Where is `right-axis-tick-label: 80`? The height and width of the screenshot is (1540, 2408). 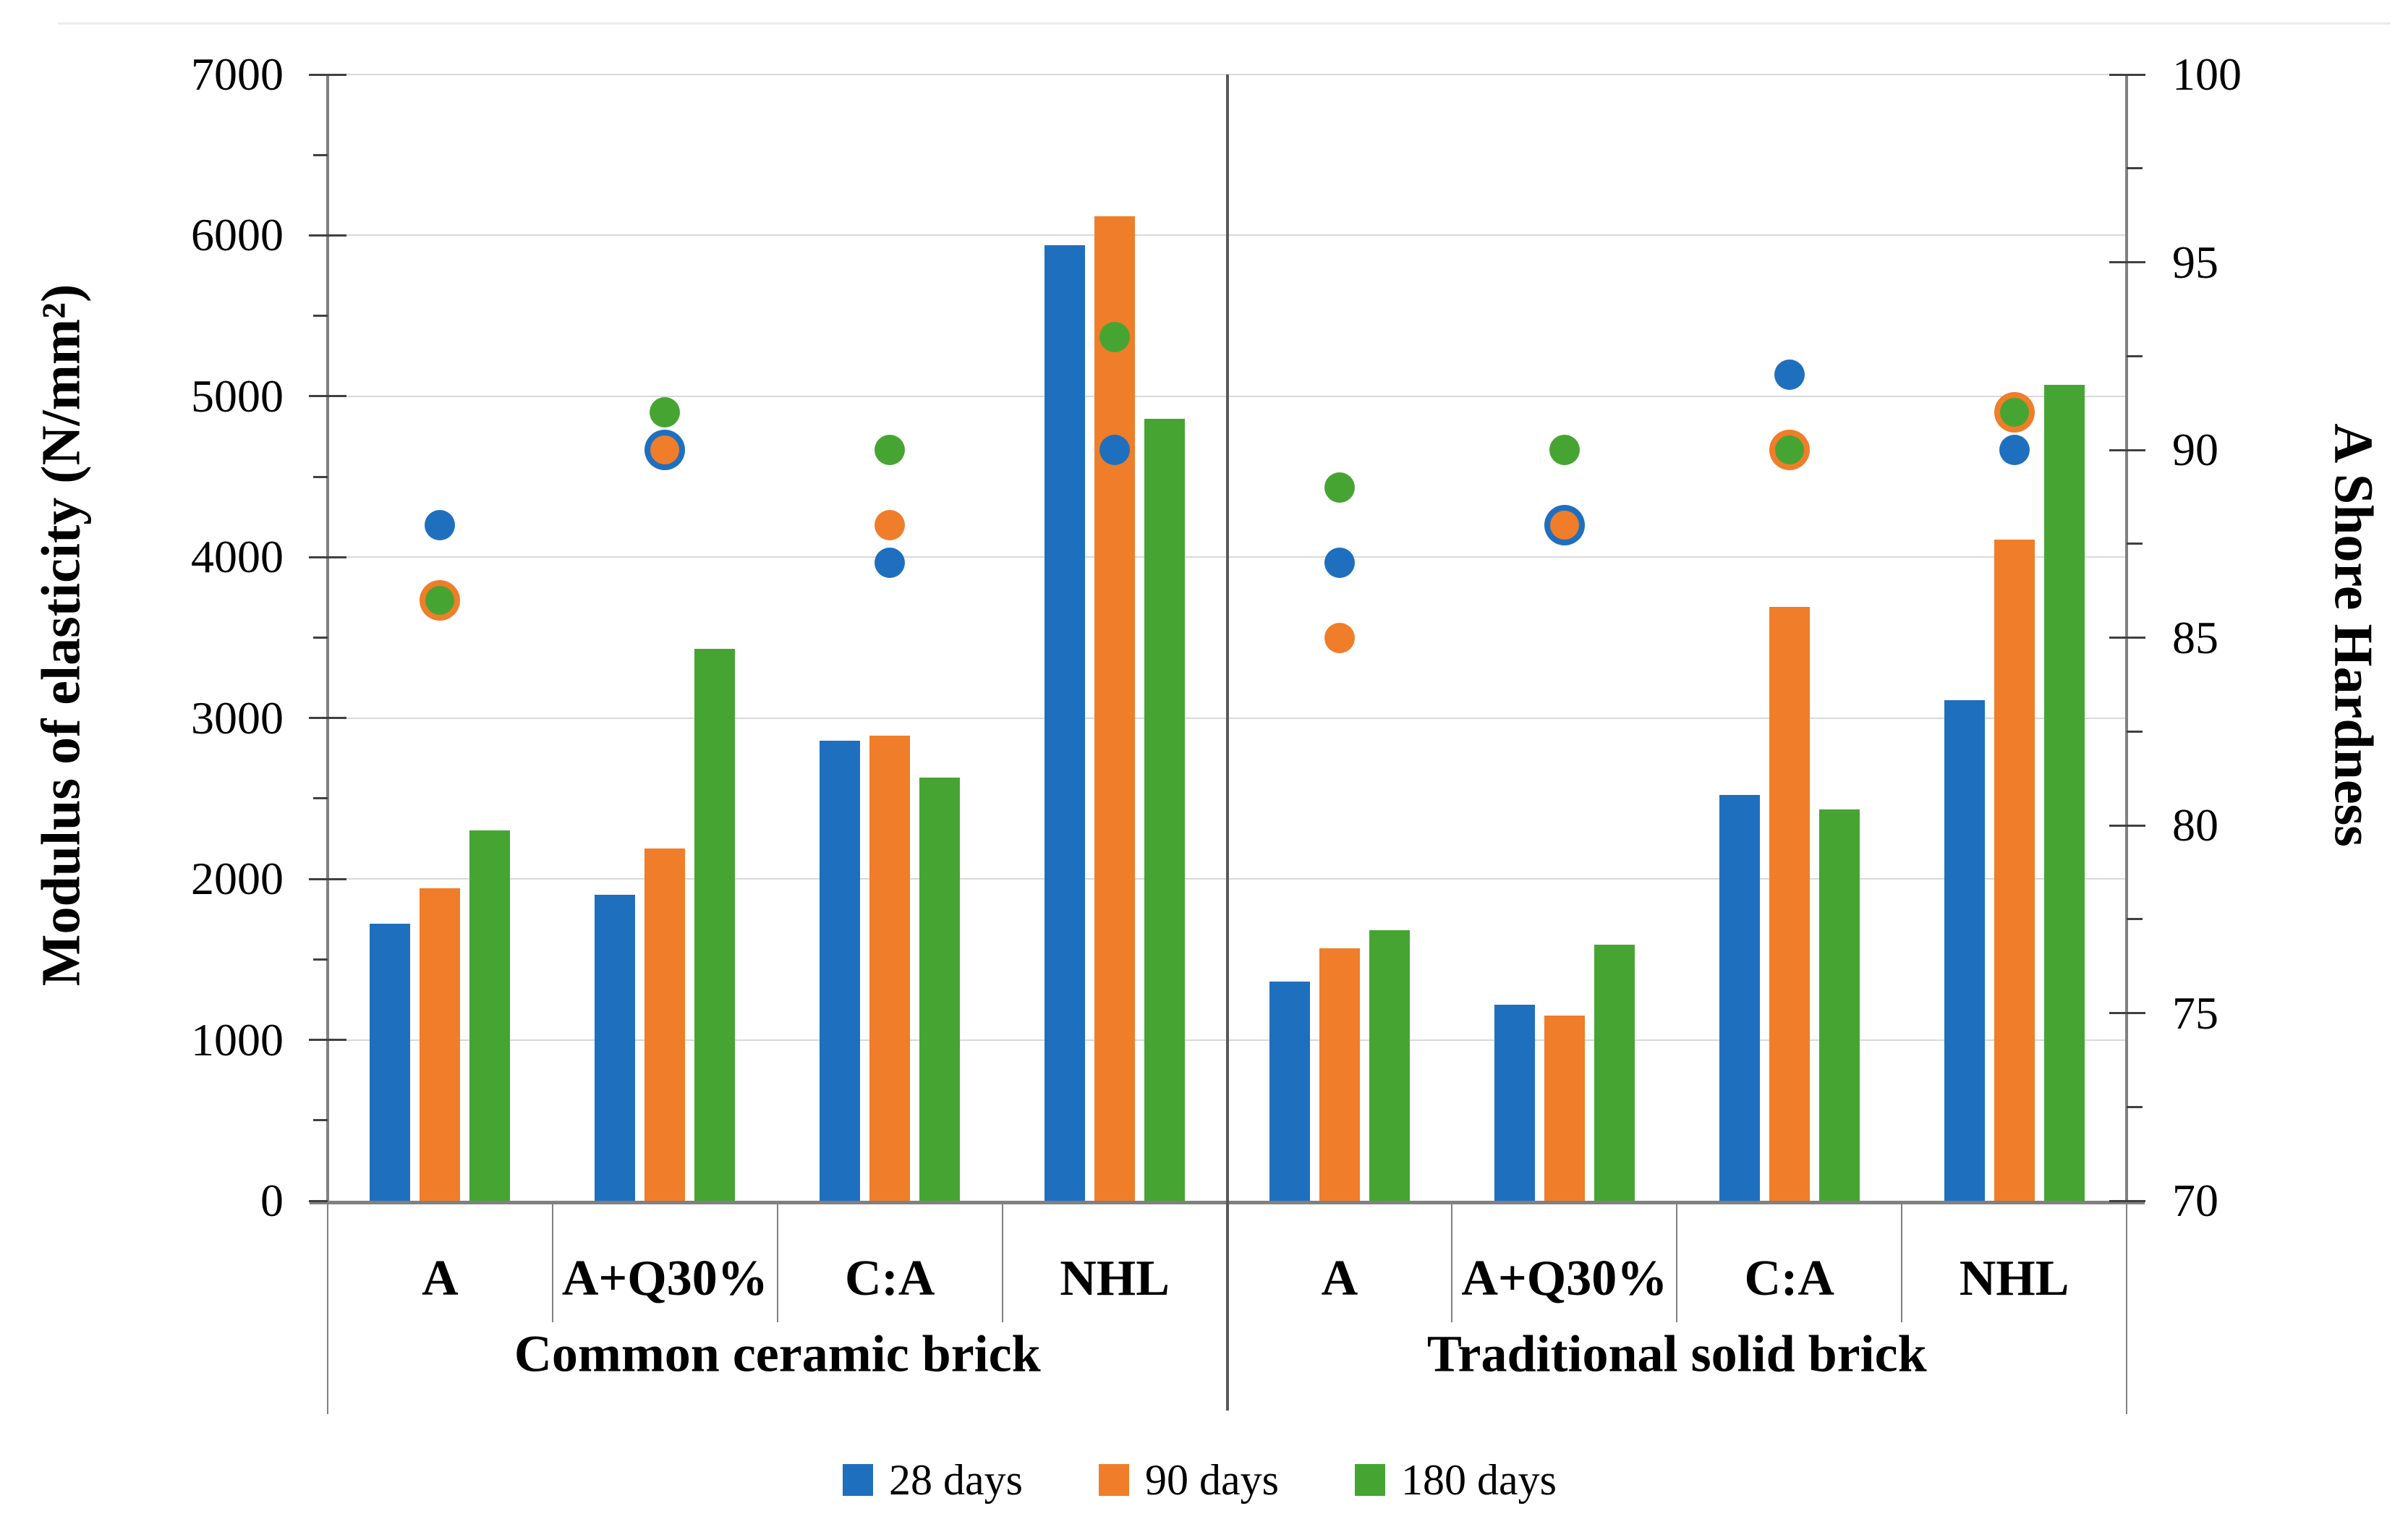
right-axis-tick-label: 80 is located at coordinates (2195, 825).